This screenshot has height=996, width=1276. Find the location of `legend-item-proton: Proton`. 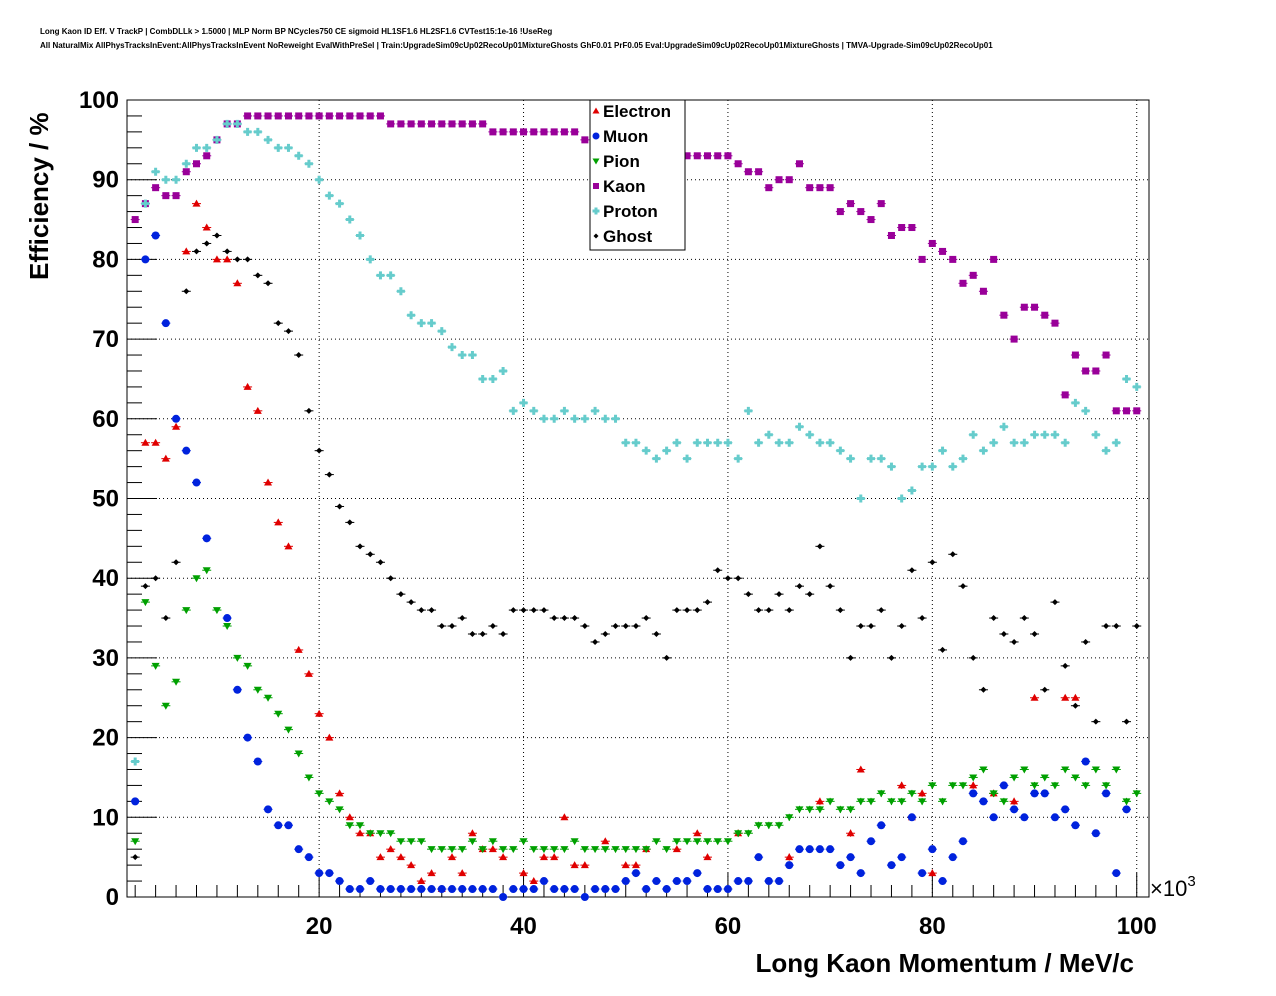

legend-item-proton: Proton is located at coordinates (625, 211).